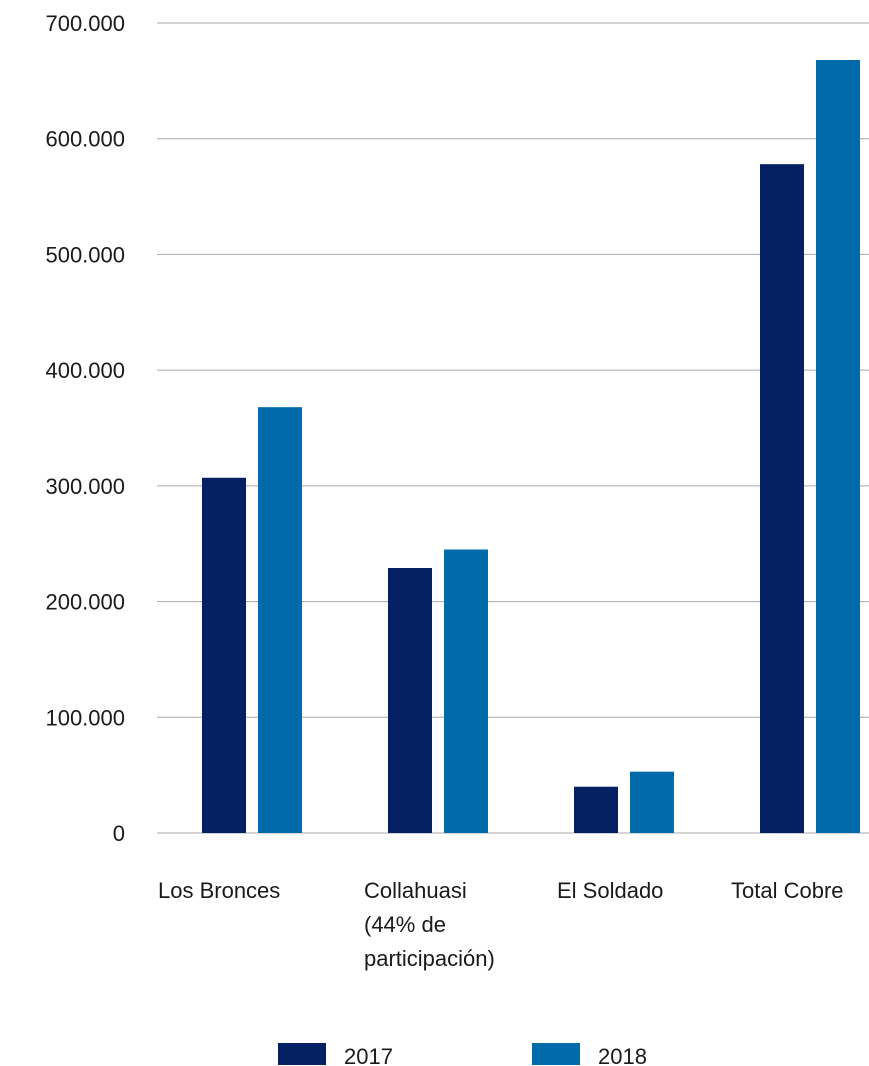 The height and width of the screenshot is (1066, 869). What do you see at coordinates (556, 1054) in the screenshot?
I see `legend-swatch-2018` at bounding box center [556, 1054].